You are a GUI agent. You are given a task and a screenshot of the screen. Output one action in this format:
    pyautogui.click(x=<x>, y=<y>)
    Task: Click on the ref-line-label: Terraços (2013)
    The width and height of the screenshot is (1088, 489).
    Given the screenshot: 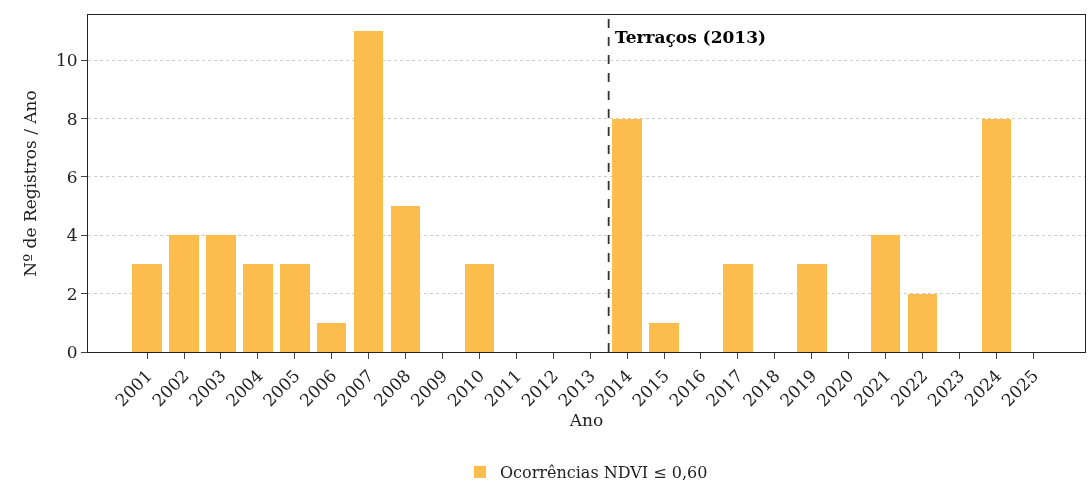 What is the action you would take?
    pyautogui.click(x=691, y=37)
    